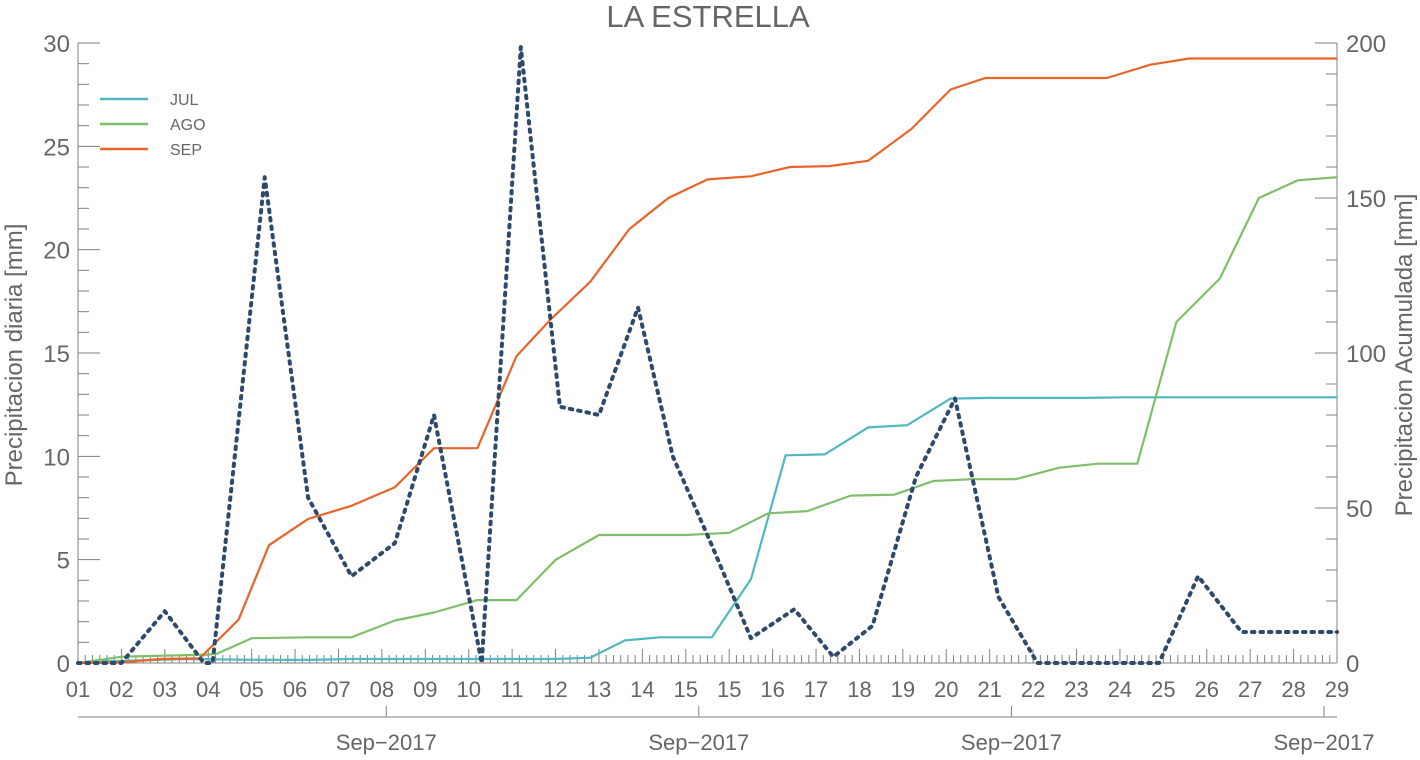 The height and width of the screenshot is (760, 1420). I want to click on y-axis-label-right: Precipitacion Acumulada [mm], so click(1404, 355).